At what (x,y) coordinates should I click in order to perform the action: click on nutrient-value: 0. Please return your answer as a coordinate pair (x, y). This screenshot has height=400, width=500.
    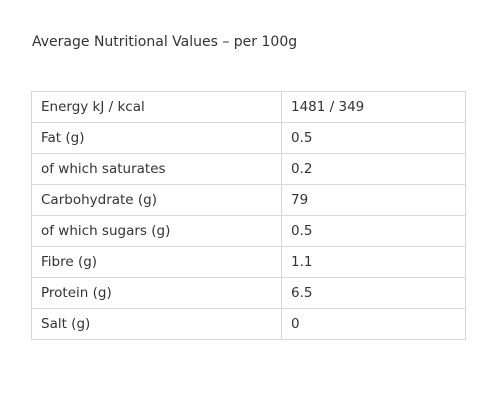
    Looking at the image, I should click on (373, 324).